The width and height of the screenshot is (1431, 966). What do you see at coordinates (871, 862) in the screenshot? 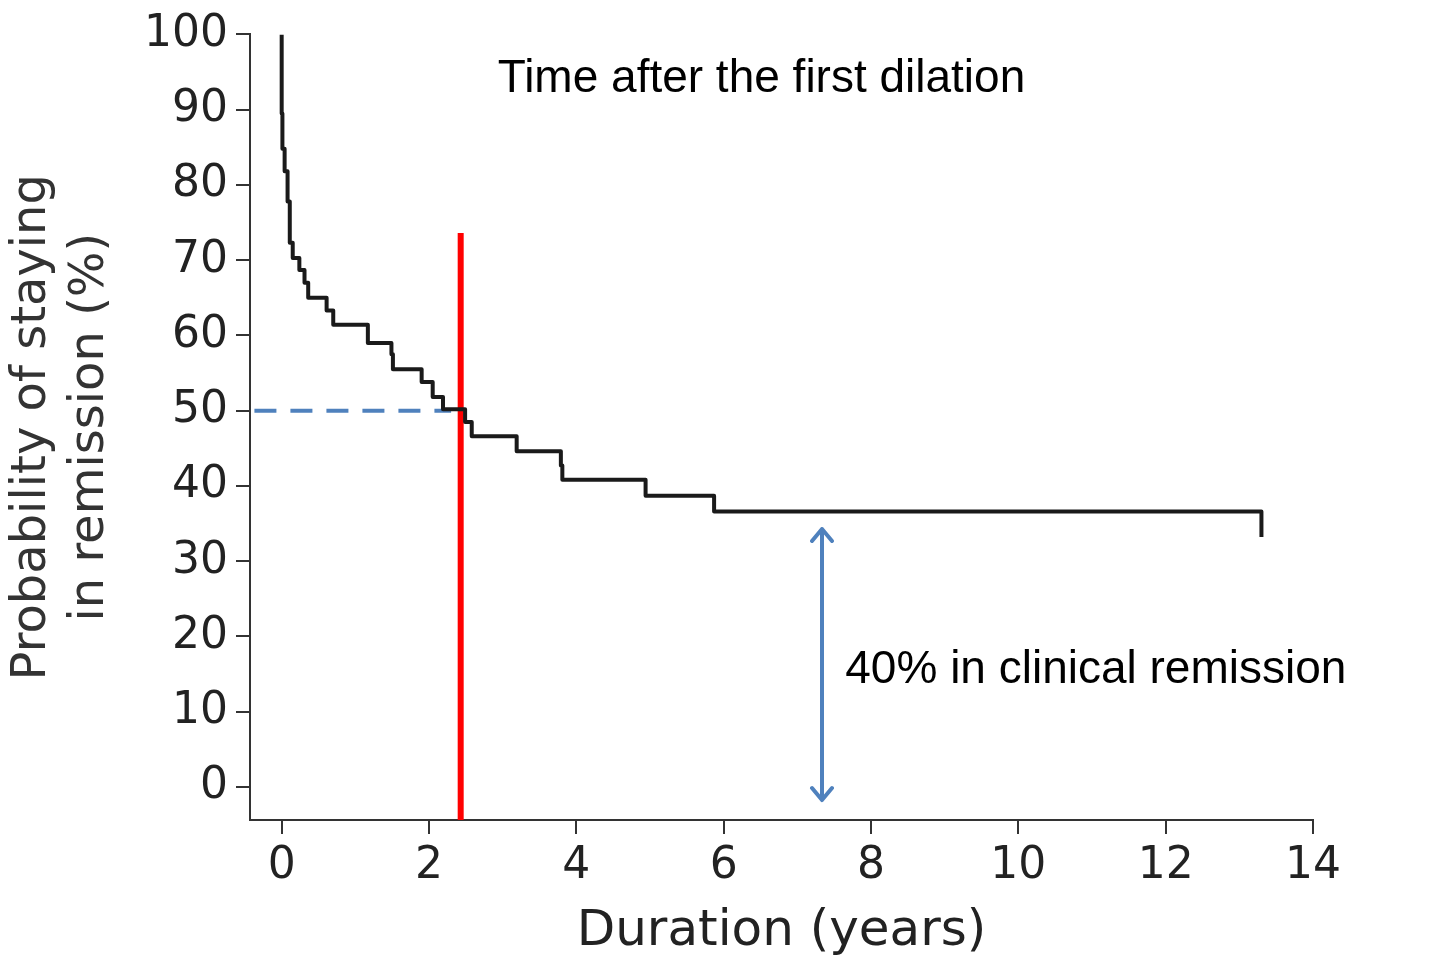
I see `x-tick-label: 8` at bounding box center [871, 862].